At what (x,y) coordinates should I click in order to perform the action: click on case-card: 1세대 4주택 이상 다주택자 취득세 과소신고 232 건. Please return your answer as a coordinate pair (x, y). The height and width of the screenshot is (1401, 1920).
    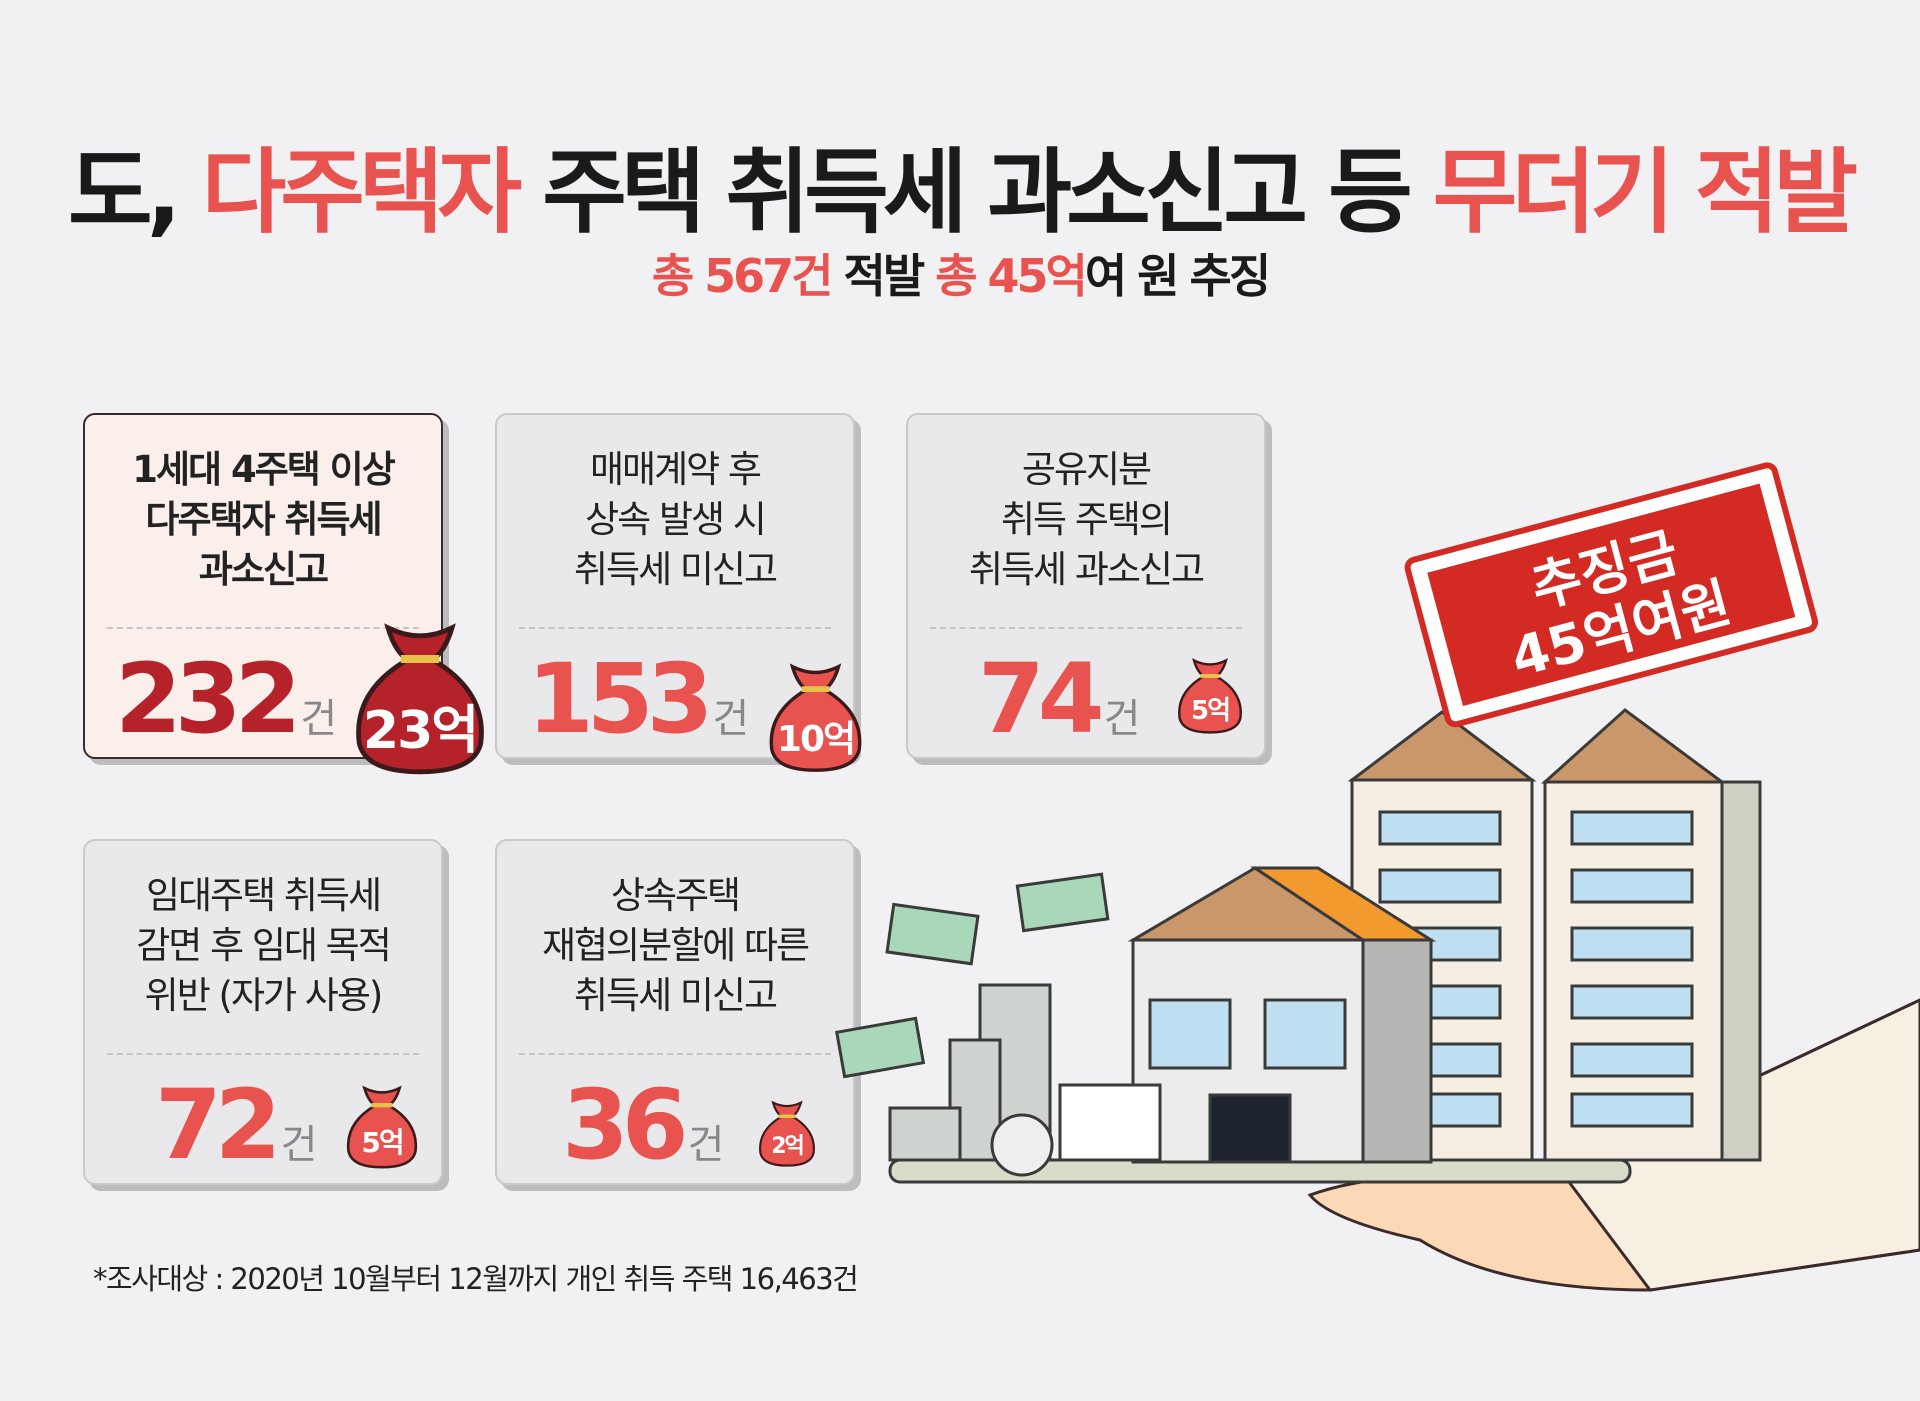
    Looking at the image, I should click on (263, 586).